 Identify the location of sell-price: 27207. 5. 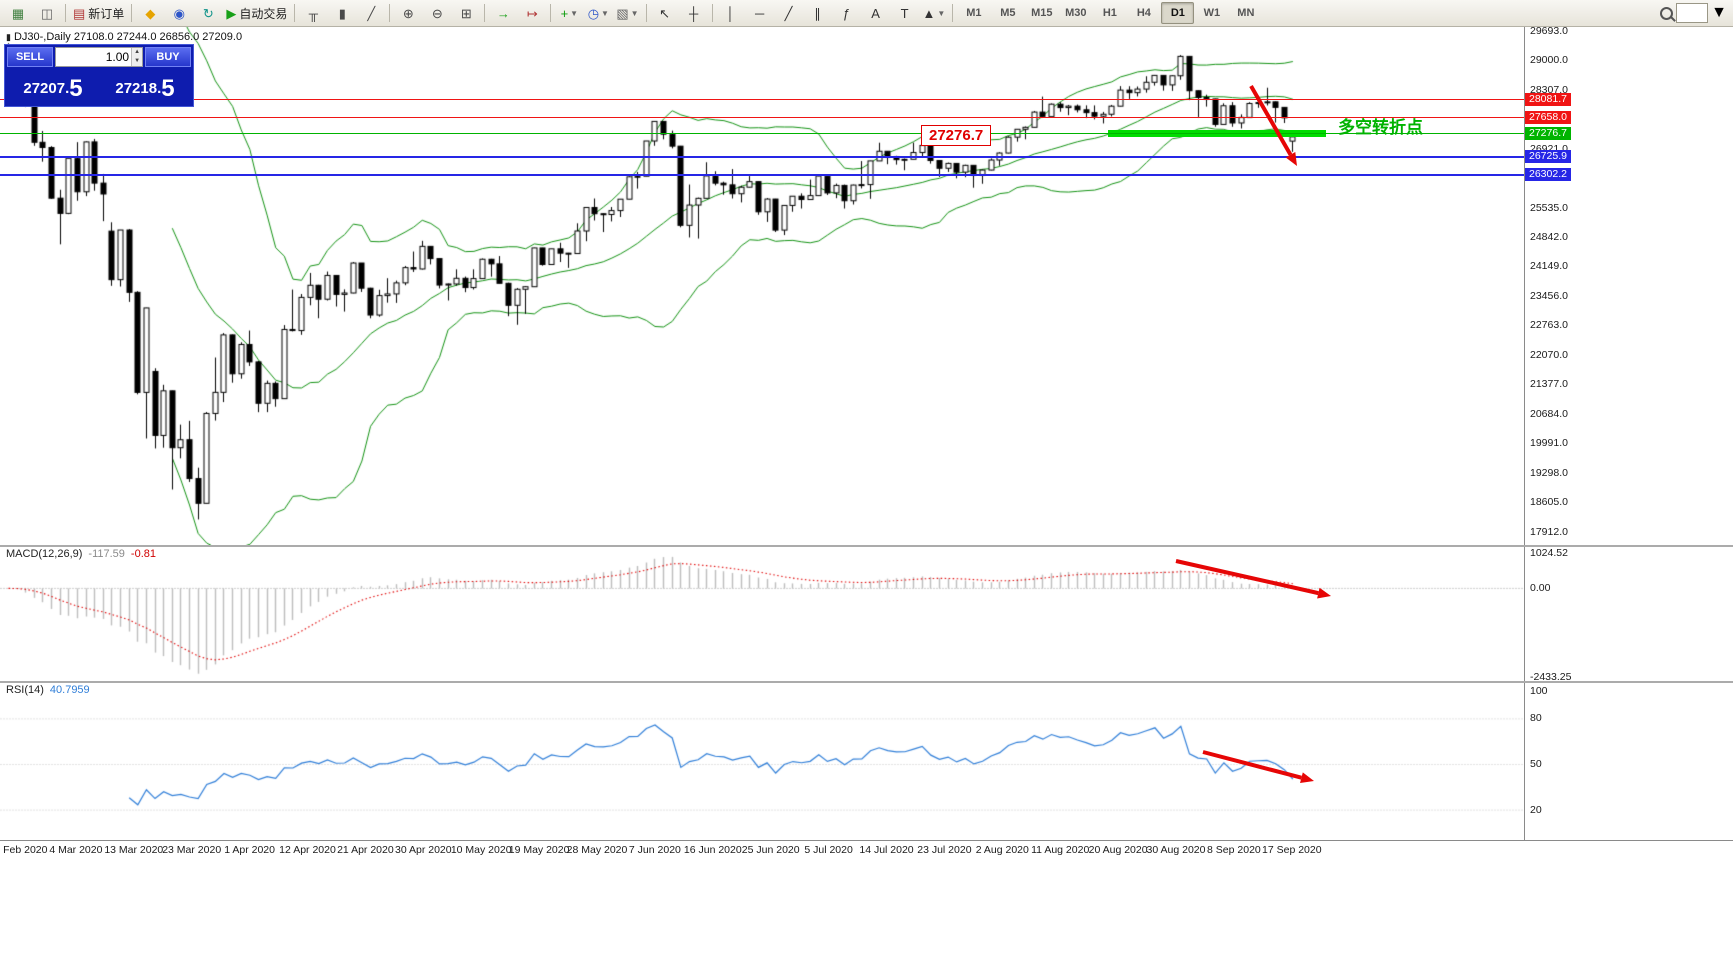
(53, 88).